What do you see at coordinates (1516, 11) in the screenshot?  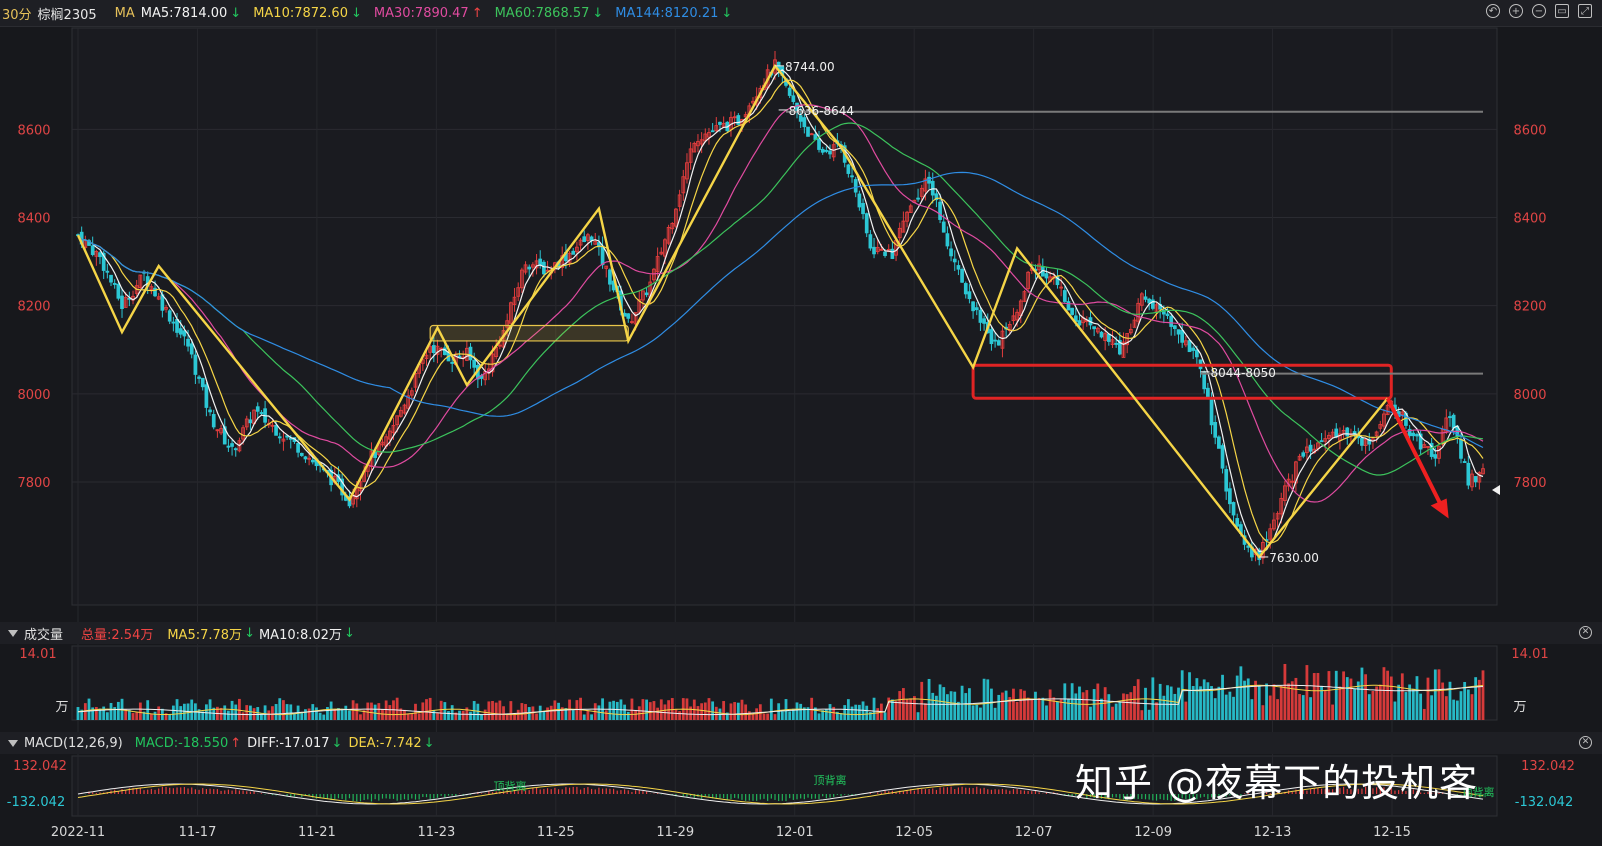 I see `zoom-in-icon: +` at bounding box center [1516, 11].